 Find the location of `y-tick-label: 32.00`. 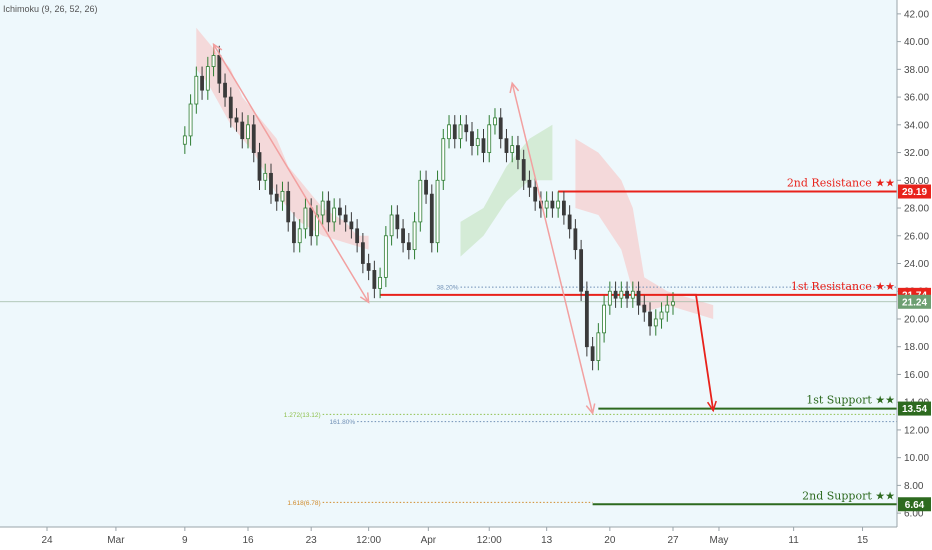

y-tick-label: 32.00 is located at coordinates (916, 153).